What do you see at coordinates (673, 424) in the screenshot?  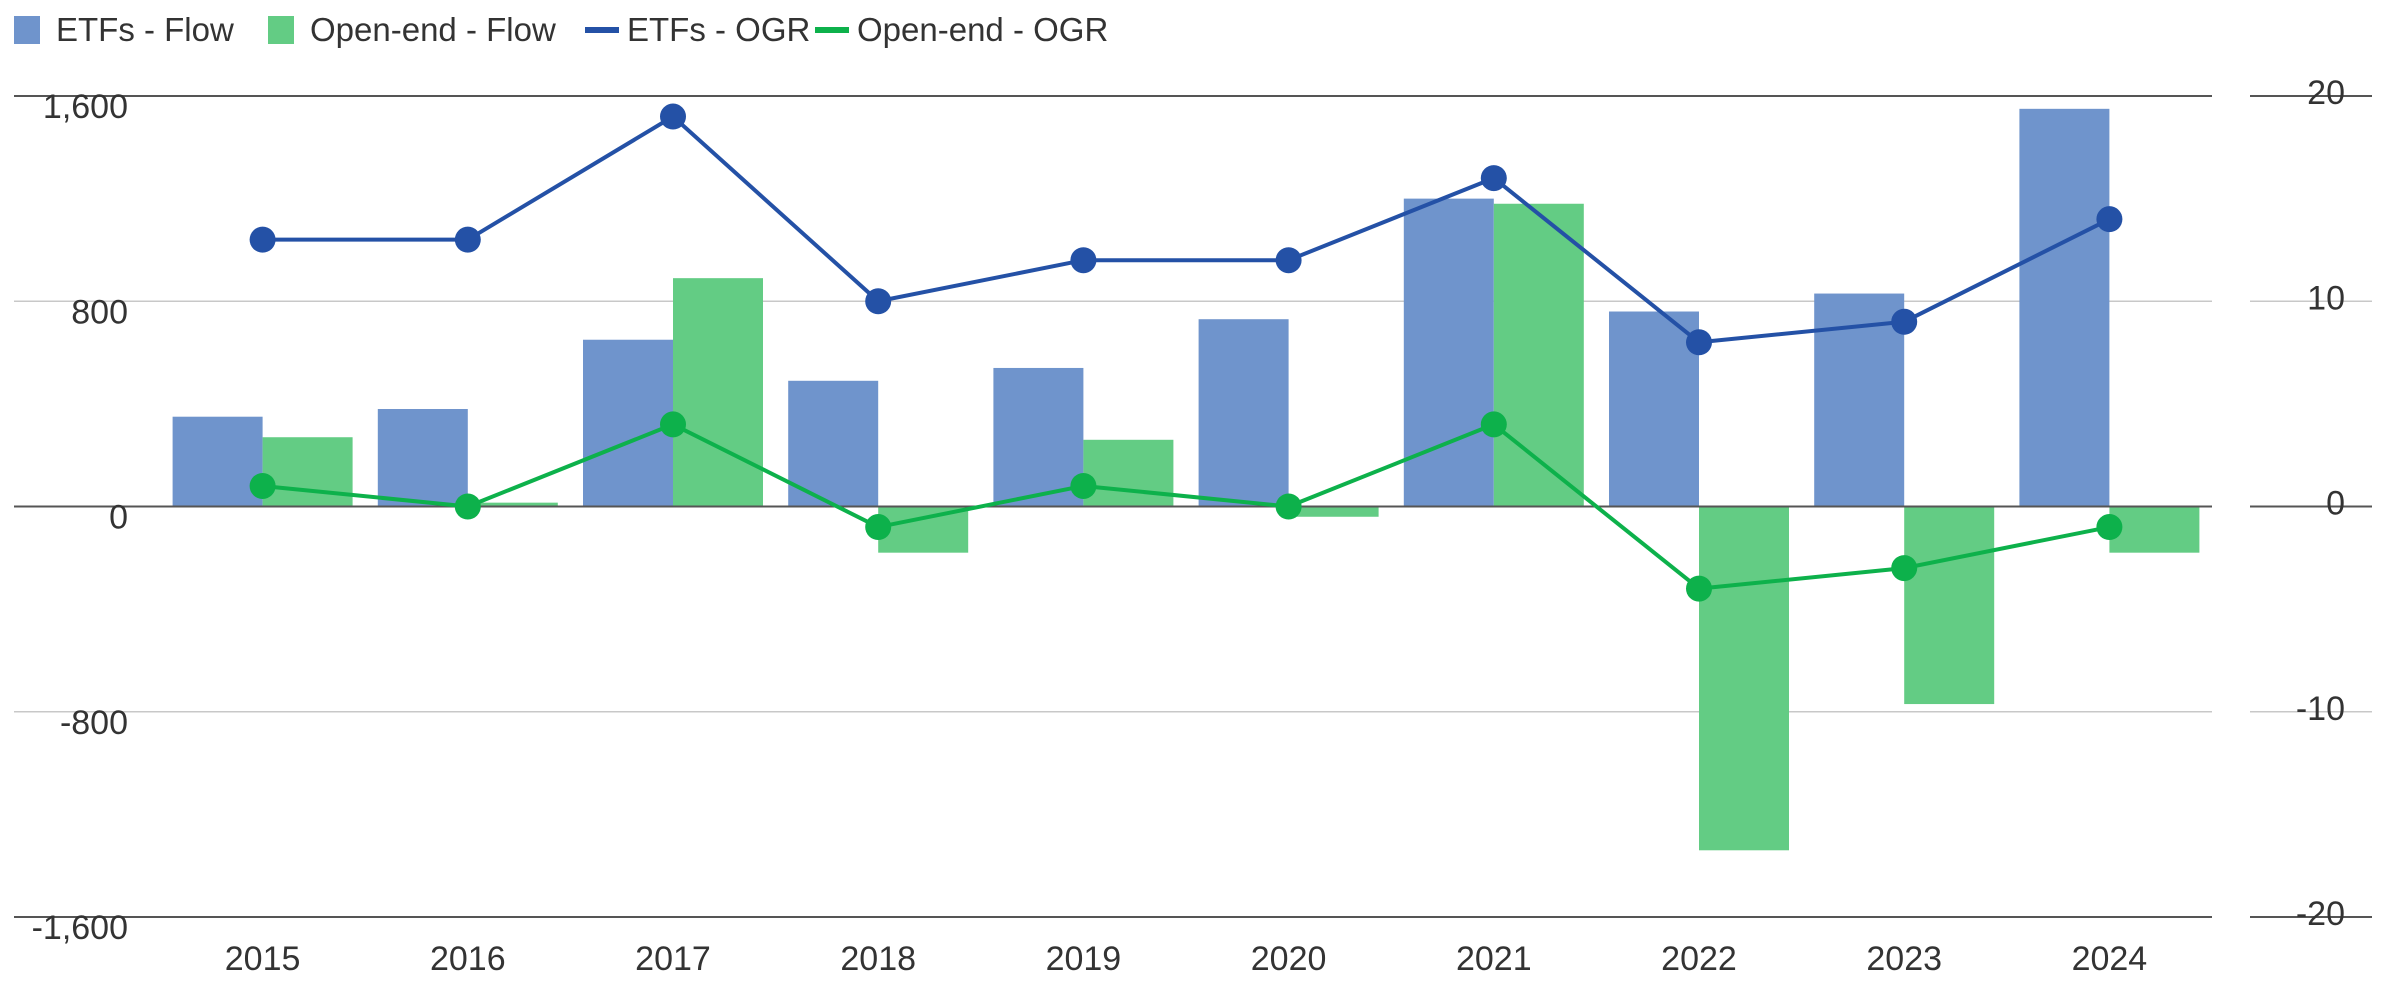 I see `point-open-end-ogr-2017` at bounding box center [673, 424].